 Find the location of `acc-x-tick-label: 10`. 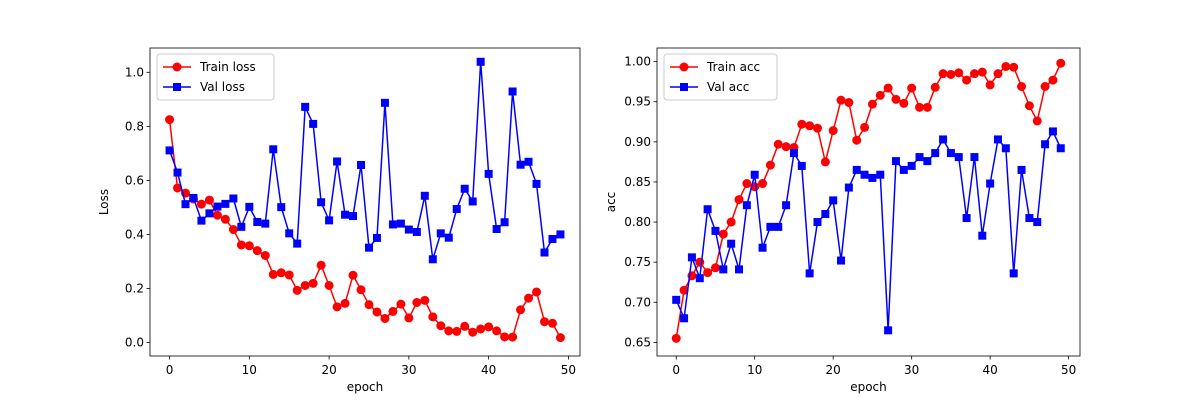

acc-x-tick-label: 10 is located at coordinates (754, 370).